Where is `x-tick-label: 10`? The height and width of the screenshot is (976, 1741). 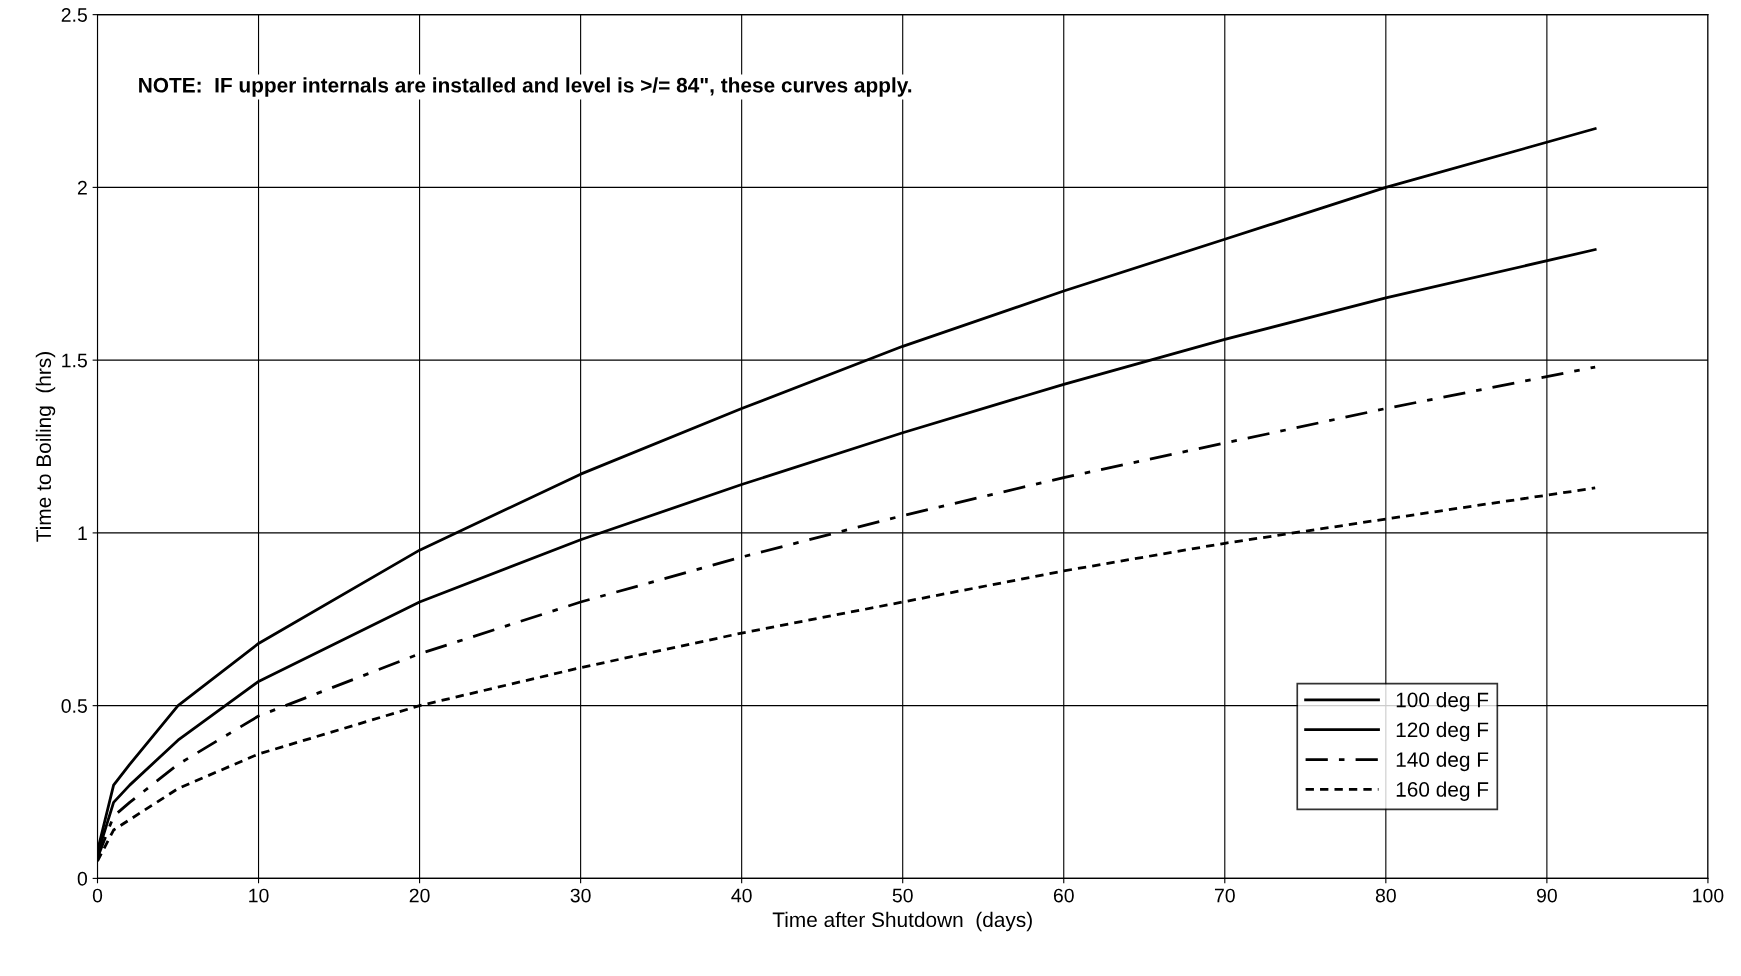
x-tick-label: 10 is located at coordinates (259, 895).